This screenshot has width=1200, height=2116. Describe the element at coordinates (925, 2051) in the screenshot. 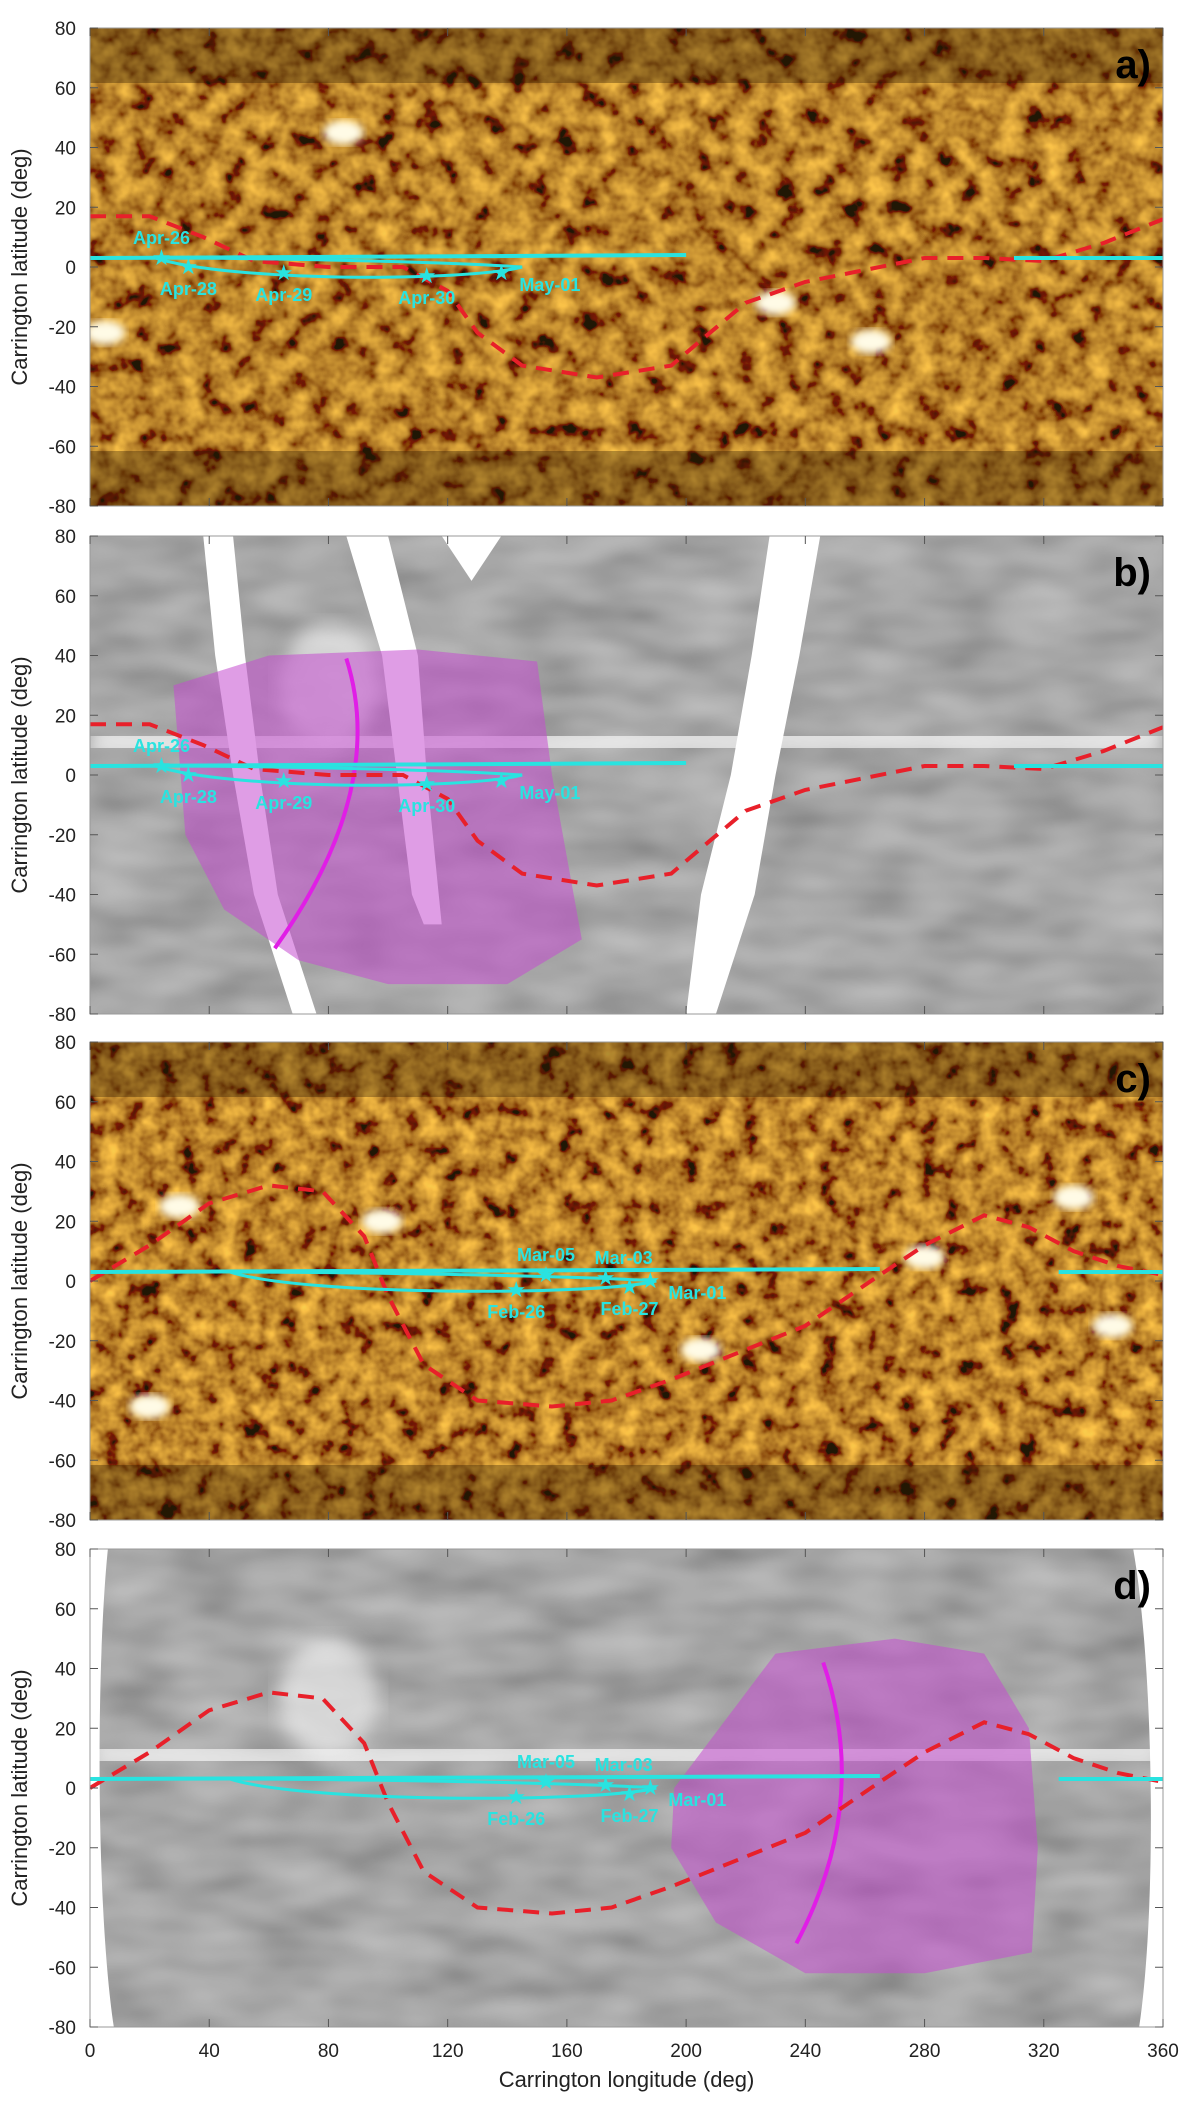

I see `x-tick-label: 280` at that location.